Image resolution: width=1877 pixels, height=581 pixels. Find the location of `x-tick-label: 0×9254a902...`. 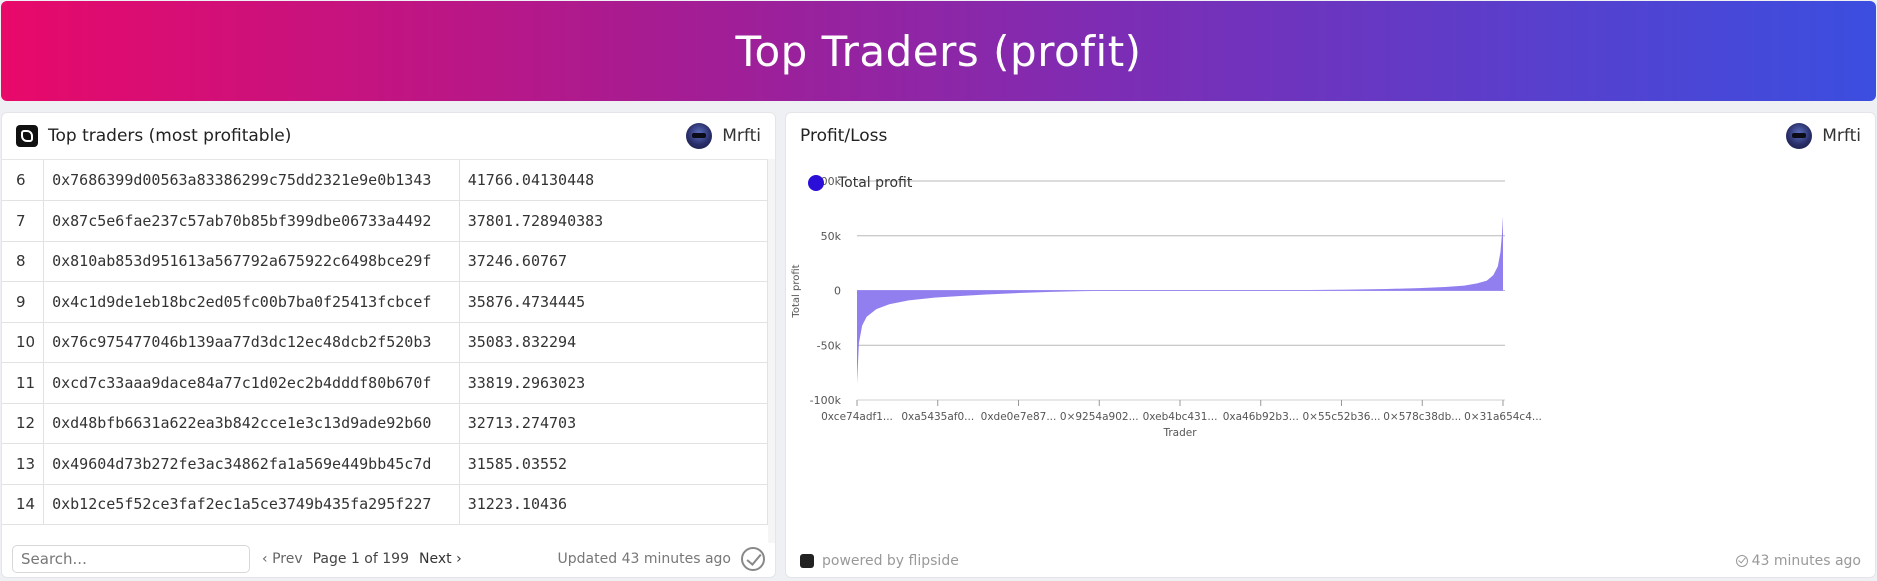

x-tick-label: 0×9254a902... is located at coordinates (1099, 417).